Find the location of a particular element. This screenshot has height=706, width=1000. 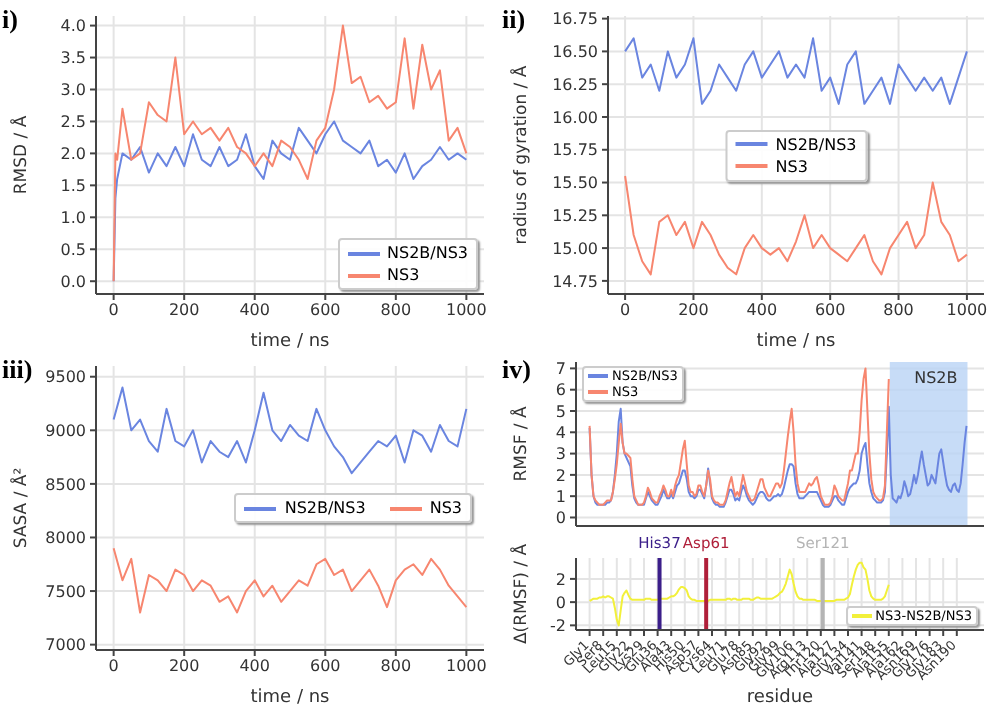

y-tick-label: 0.5 is located at coordinates (73, 249).